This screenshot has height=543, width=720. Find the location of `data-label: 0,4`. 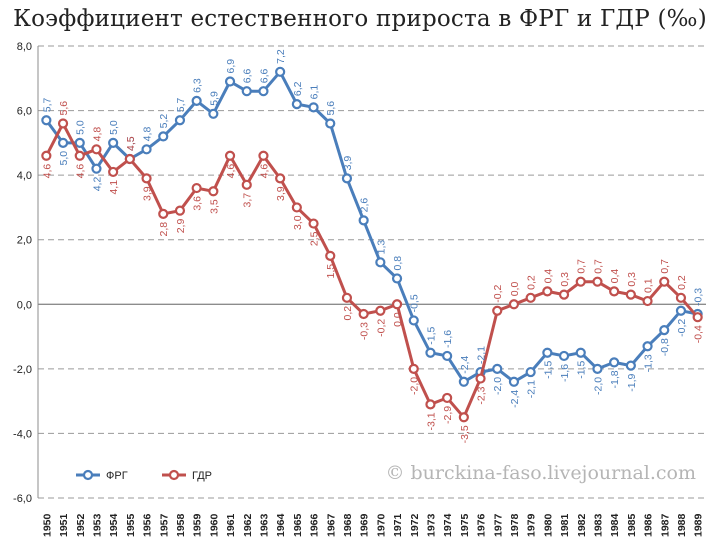

data-label: 0,4 is located at coordinates (548, 276).